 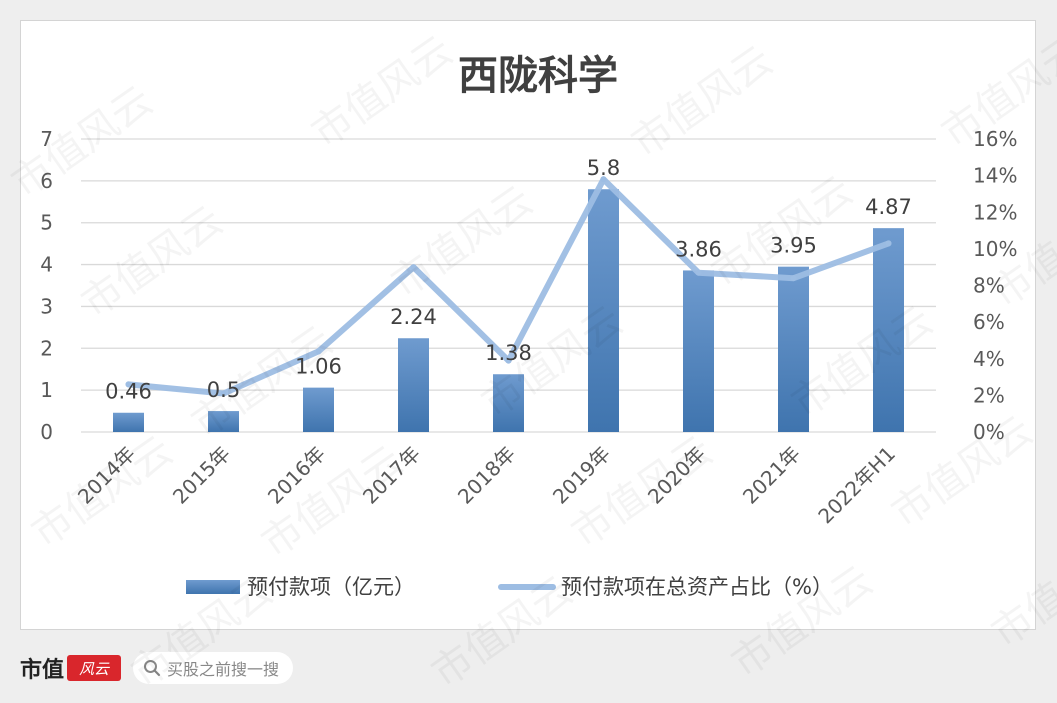 I want to click on y-left-tick-label: 5, so click(x=46, y=223).